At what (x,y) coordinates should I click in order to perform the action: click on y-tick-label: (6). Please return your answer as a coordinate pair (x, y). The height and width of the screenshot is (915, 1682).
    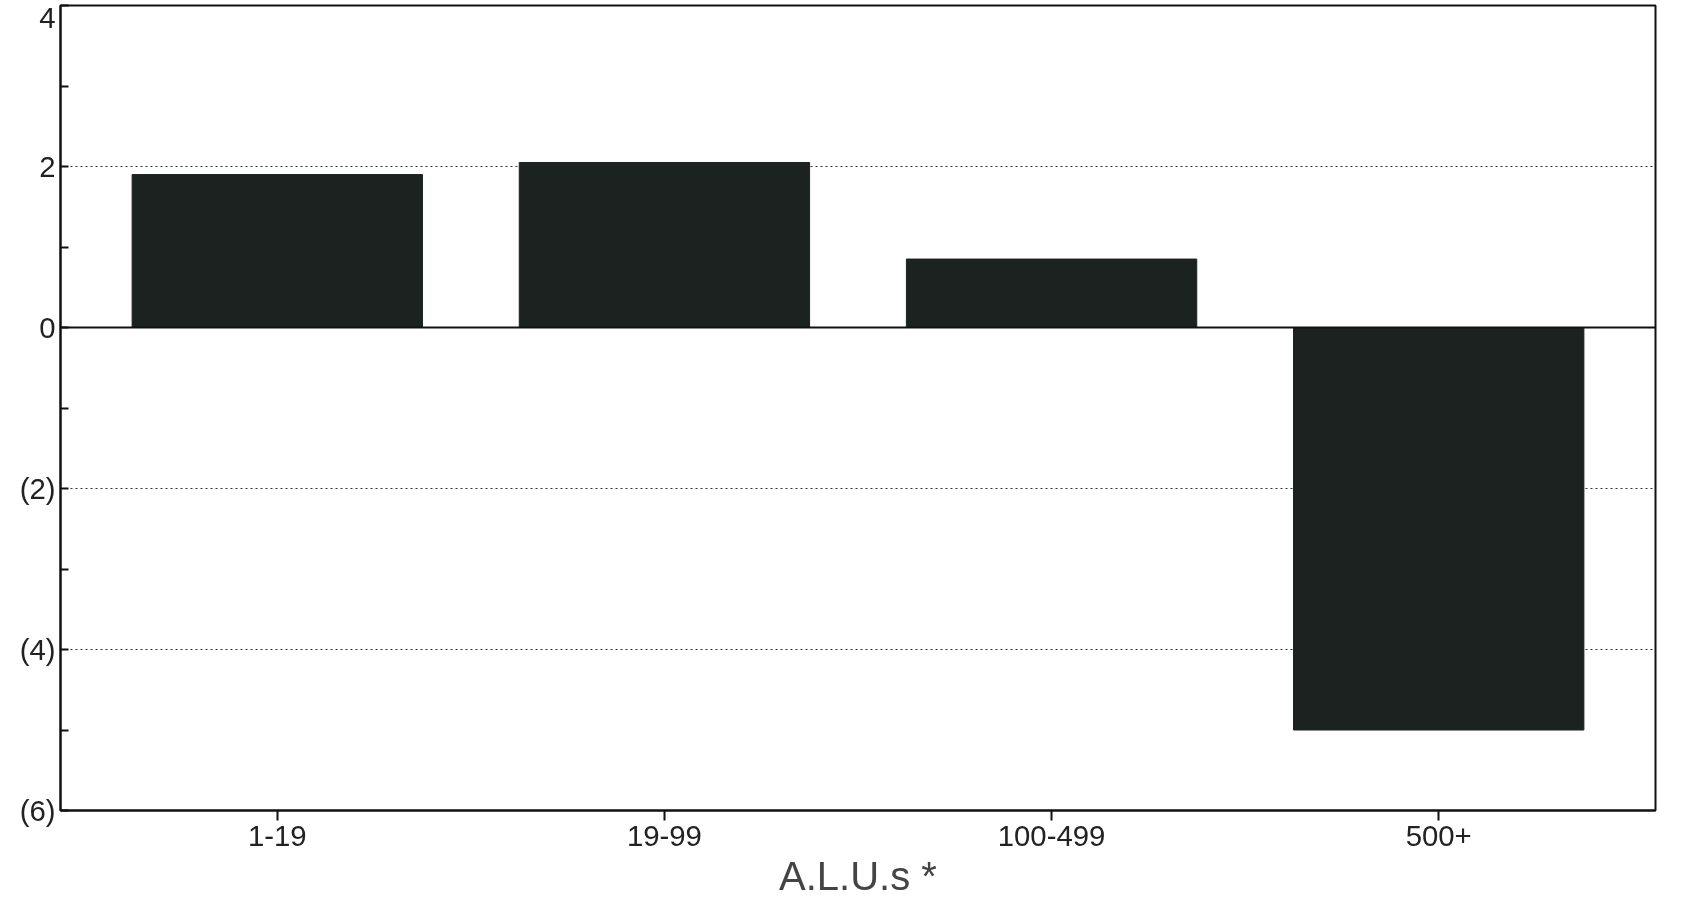
    Looking at the image, I should click on (37, 810).